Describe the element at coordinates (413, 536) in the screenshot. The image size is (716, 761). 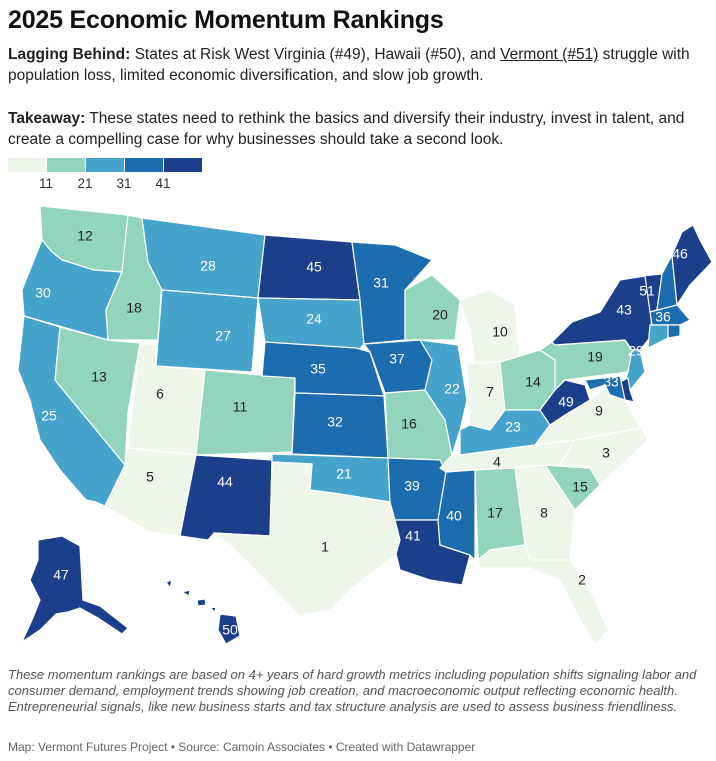
I see `rank-label-LA: 41` at that location.